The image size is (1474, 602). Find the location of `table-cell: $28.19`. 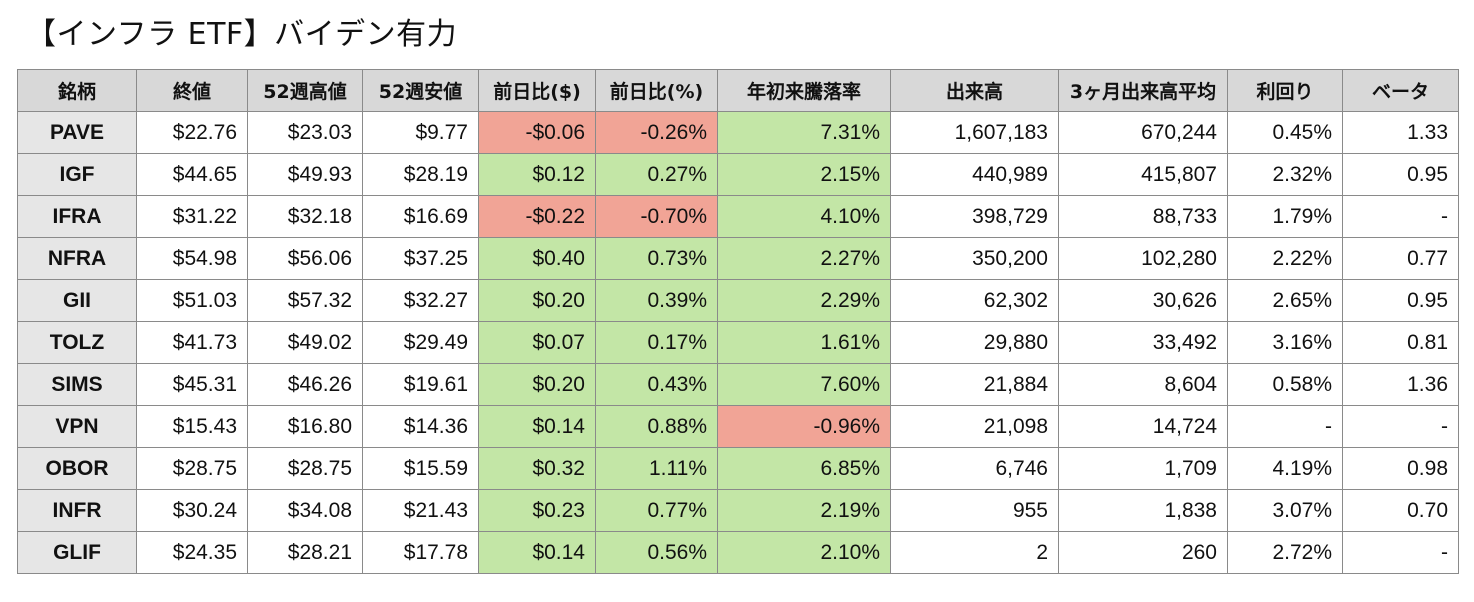

table-cell: $28.19 is located at coordinates (420, 174).